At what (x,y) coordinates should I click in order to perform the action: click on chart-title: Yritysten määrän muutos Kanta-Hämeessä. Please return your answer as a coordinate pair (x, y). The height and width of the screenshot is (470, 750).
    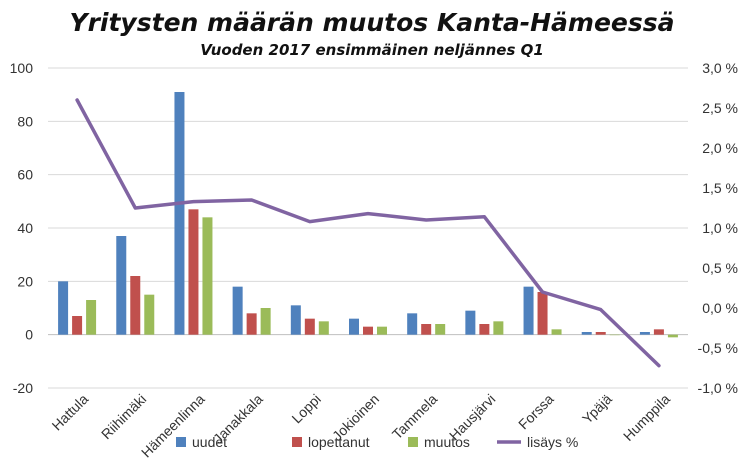
    Looking at the image, I should click on (371, 22).